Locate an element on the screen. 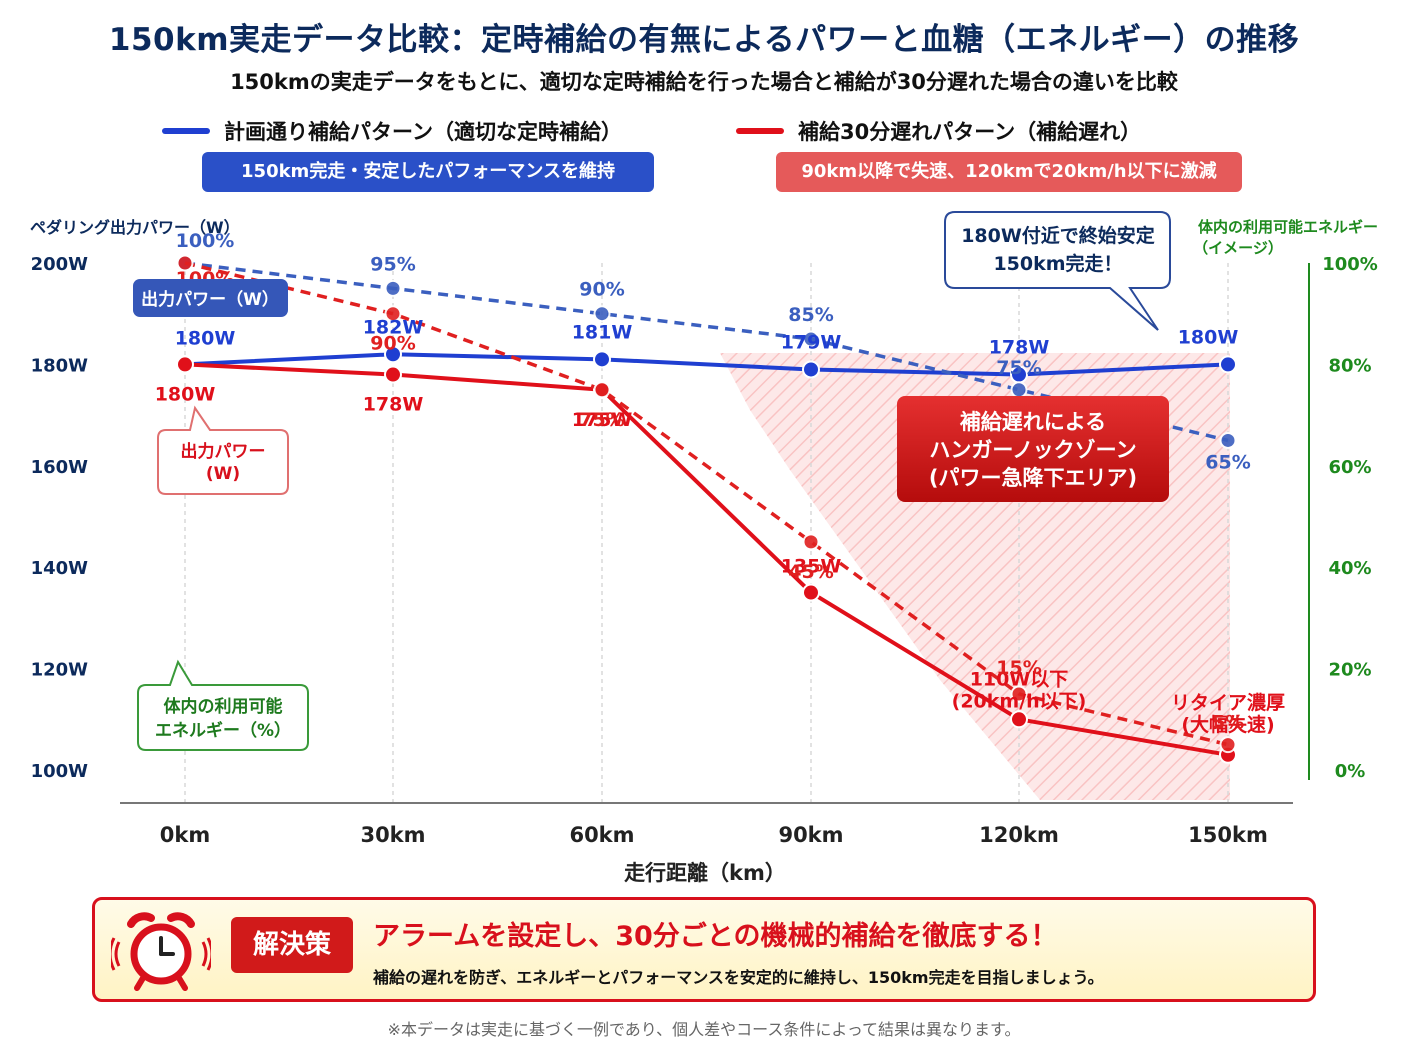 The width and height of the screenshot is (1408, 1056). x-tick-5: 150km is located at coordinates (1228, 835).